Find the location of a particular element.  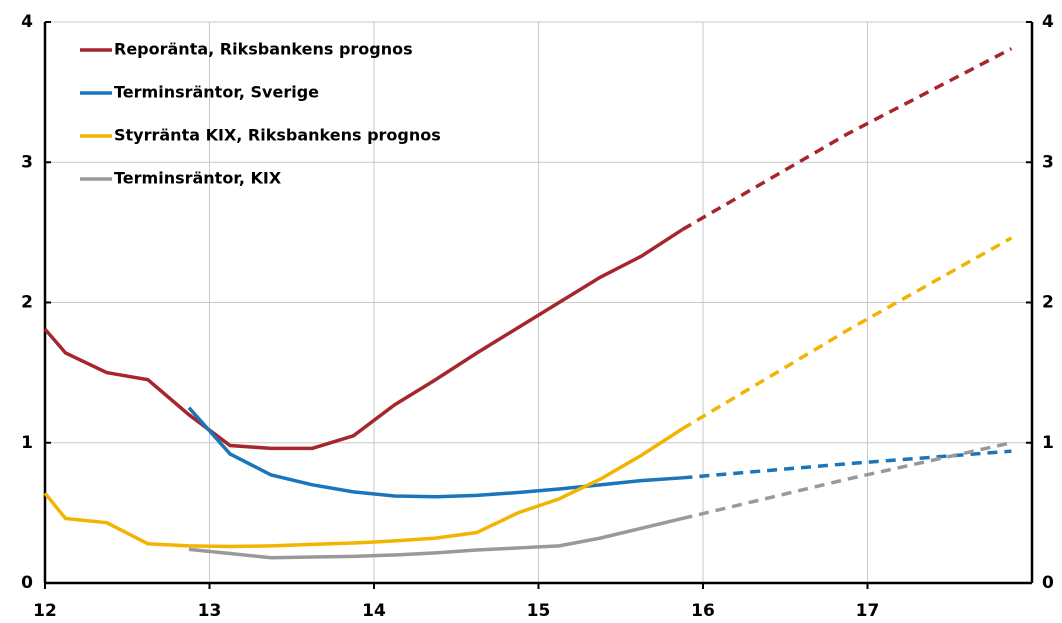

legend-label: Reporänta, Riksbankens prognos is located at coordinates (263, 49).